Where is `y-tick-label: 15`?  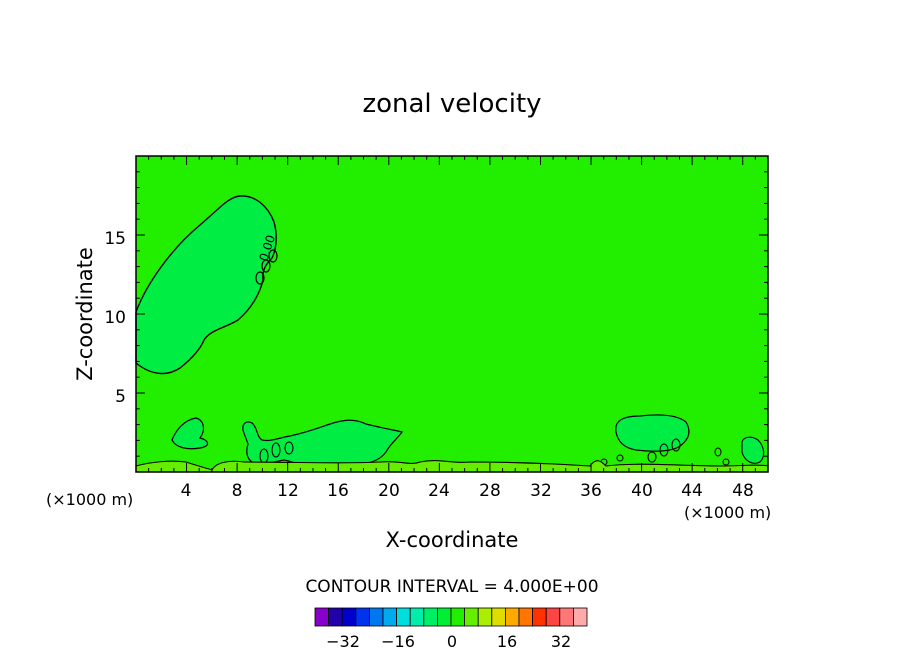
y-tick-label: 15 is located at coordinates (115, 239).